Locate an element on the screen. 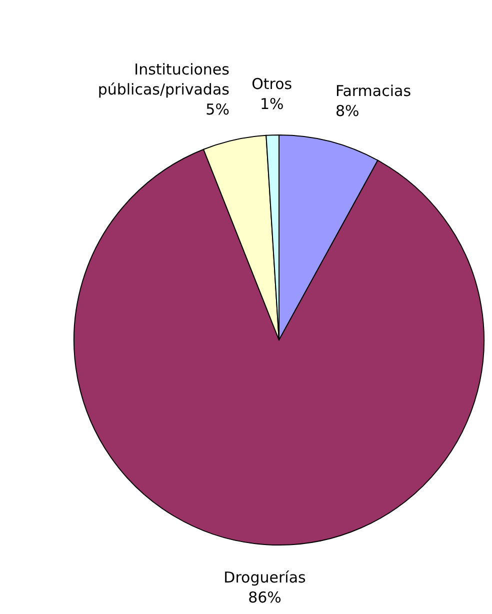 Image resolution: width=492 pixels, height=614 pixels. slice-label: Instituciones públicas/privadas is located at coordinates (164, 79).